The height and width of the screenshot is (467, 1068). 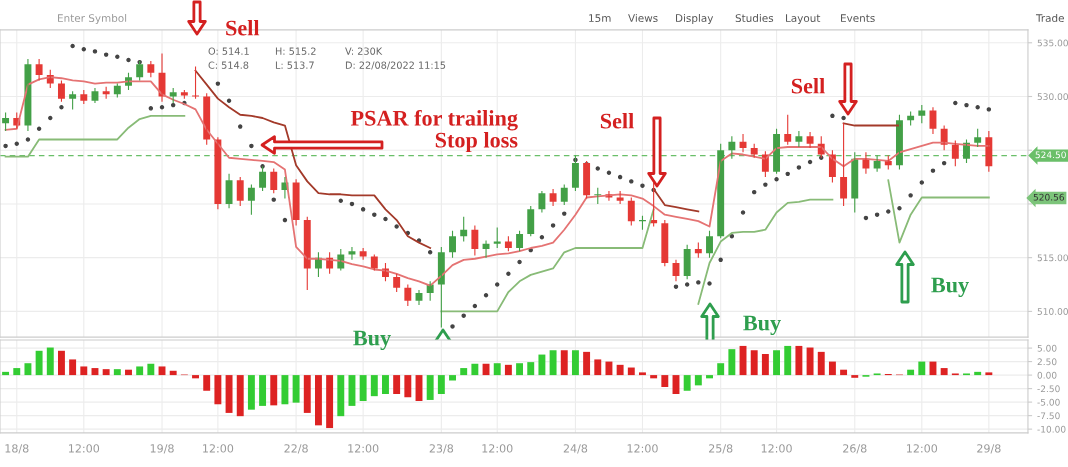 What do you see at coordinates (695, 19) in the screenshot?
I see `text: Display` at bounding box center [695, 19].